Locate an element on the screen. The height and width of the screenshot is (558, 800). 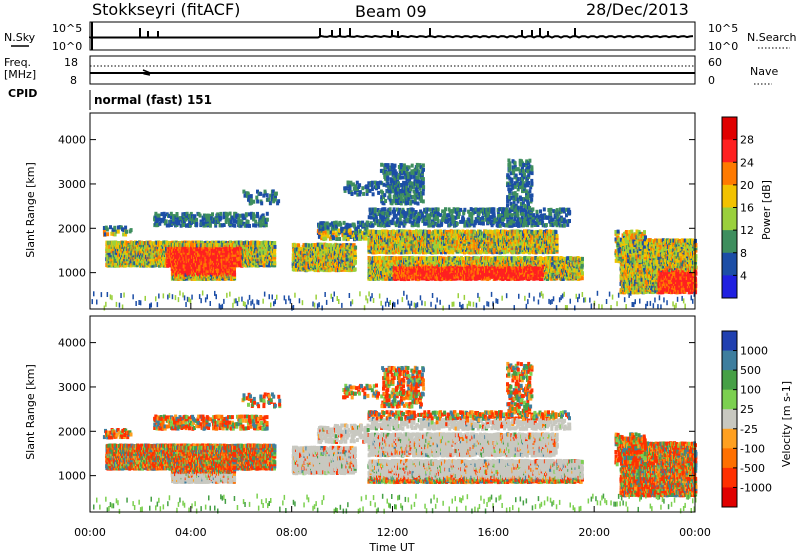
noise-search-label: N.Search is located at coordinates (772, 37).